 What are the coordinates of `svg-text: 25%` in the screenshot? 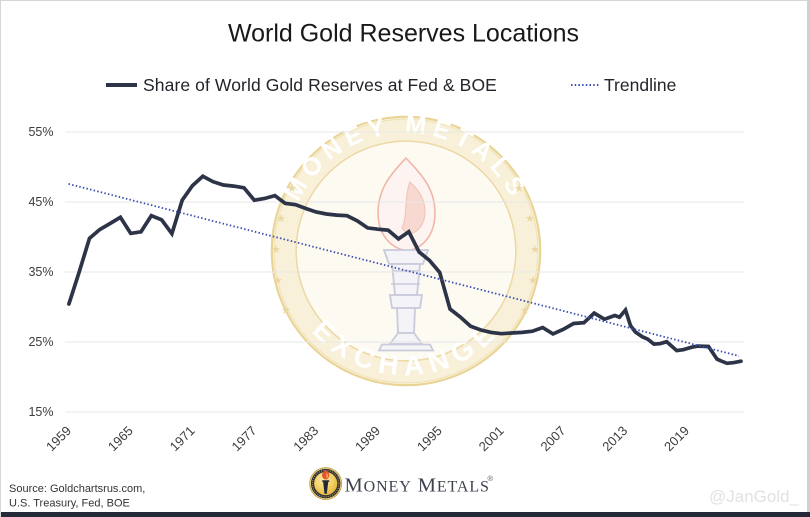 It's located at (40, 342).